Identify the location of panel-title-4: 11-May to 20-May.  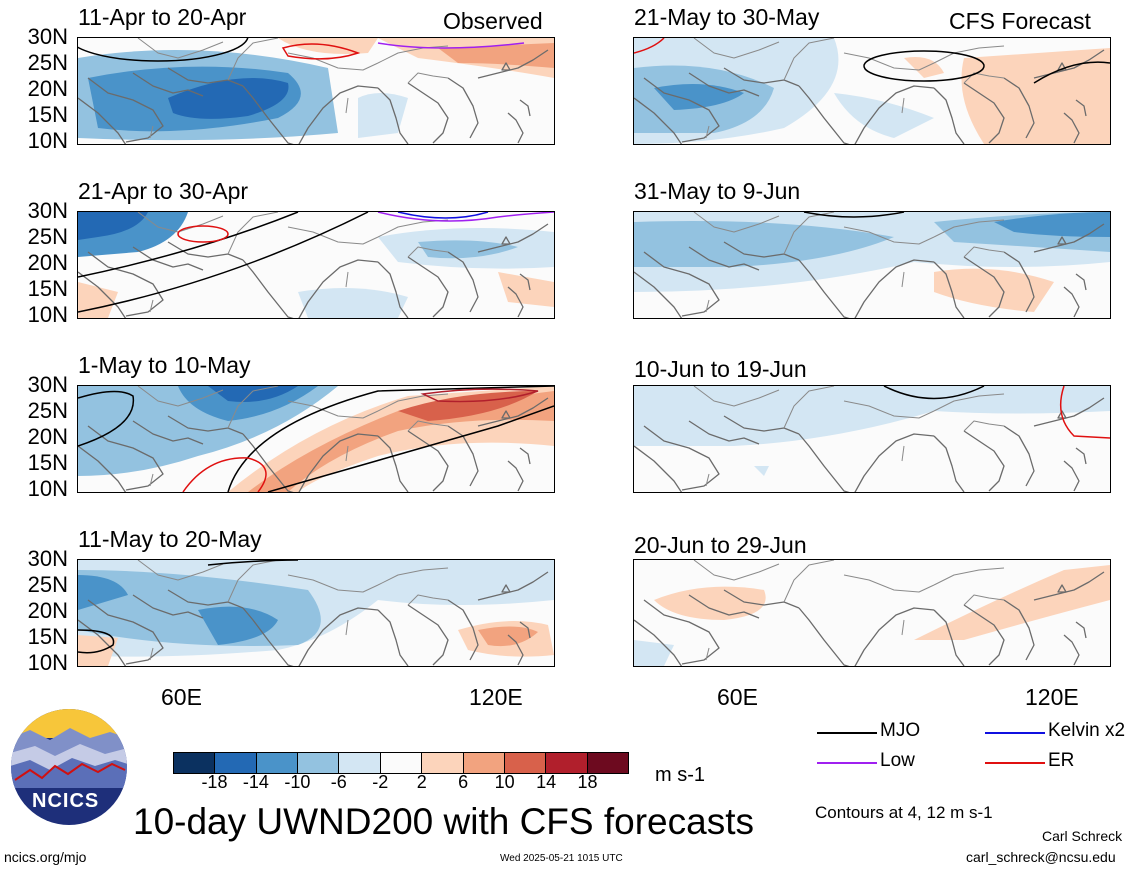
(170, 539).